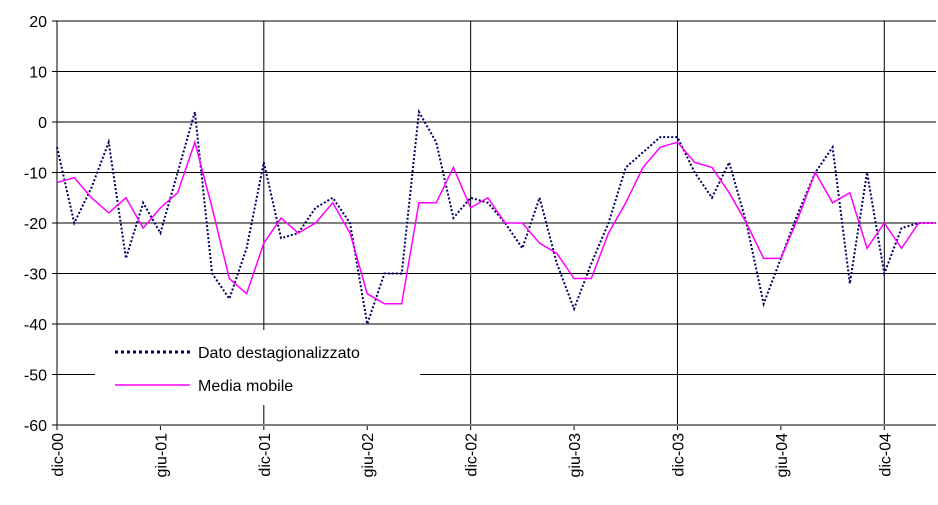 The image size is (938, 505). I want to click on x-tick-label: giu-03, so click(575, 455).